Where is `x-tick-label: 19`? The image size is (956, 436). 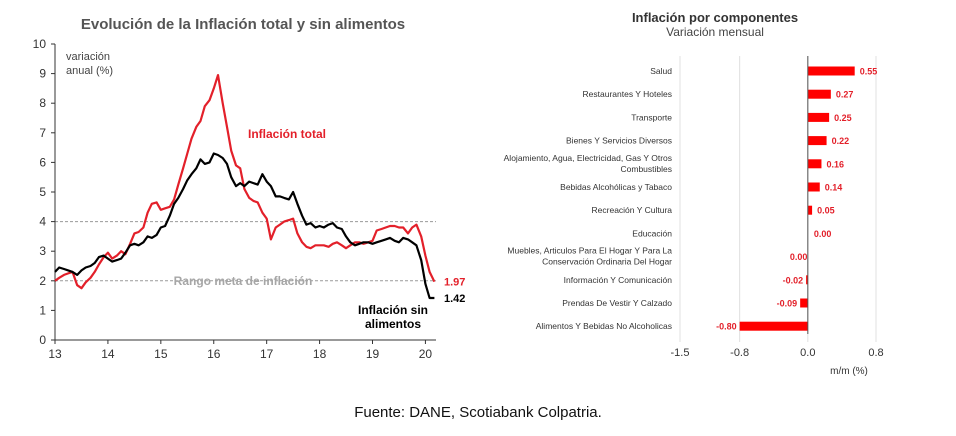
x-tick-label: 19 is located at coordinates (373, 354).